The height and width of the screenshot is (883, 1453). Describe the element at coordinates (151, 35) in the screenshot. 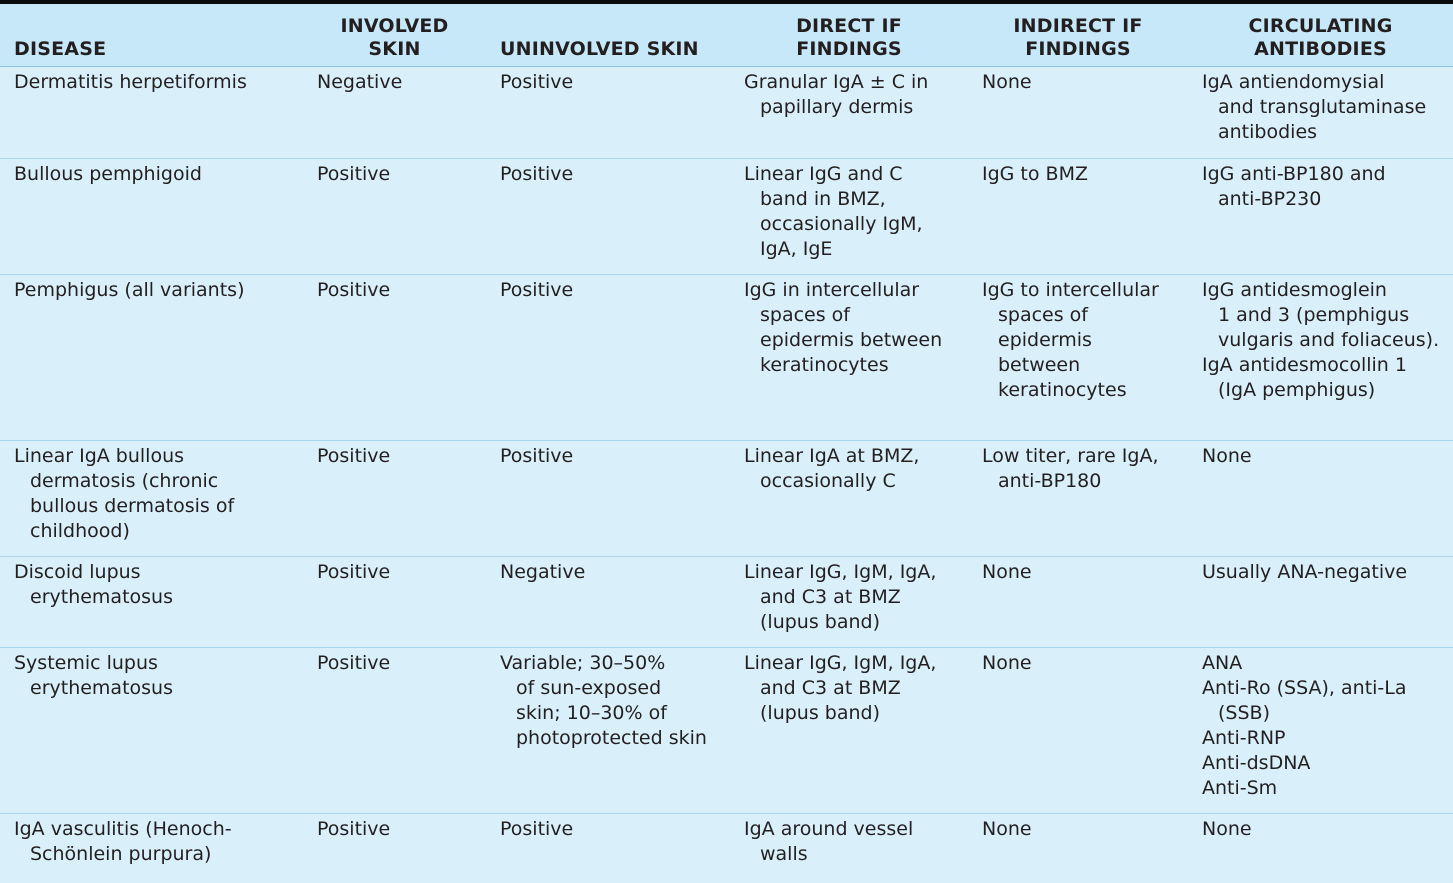

I see `header-disease: DISEASE` at that location.